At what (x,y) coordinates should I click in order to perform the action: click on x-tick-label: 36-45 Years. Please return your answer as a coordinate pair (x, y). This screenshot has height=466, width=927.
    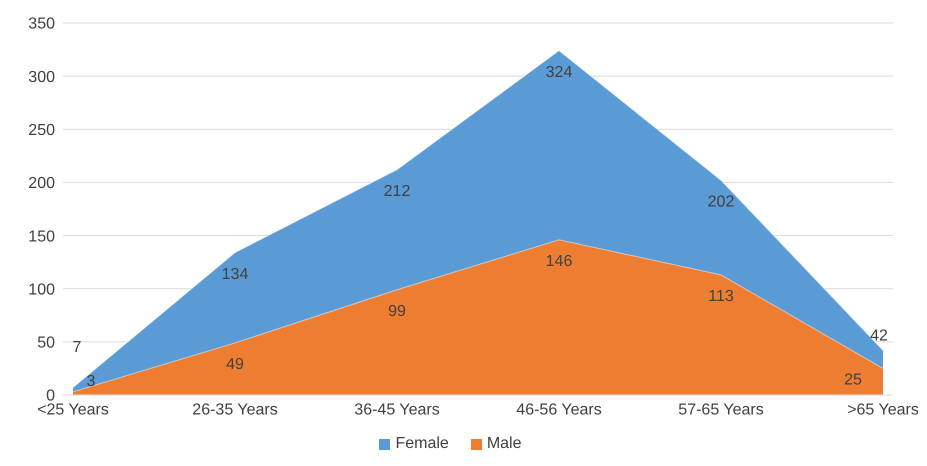
    Looking at the image, I should click on (397, 409).